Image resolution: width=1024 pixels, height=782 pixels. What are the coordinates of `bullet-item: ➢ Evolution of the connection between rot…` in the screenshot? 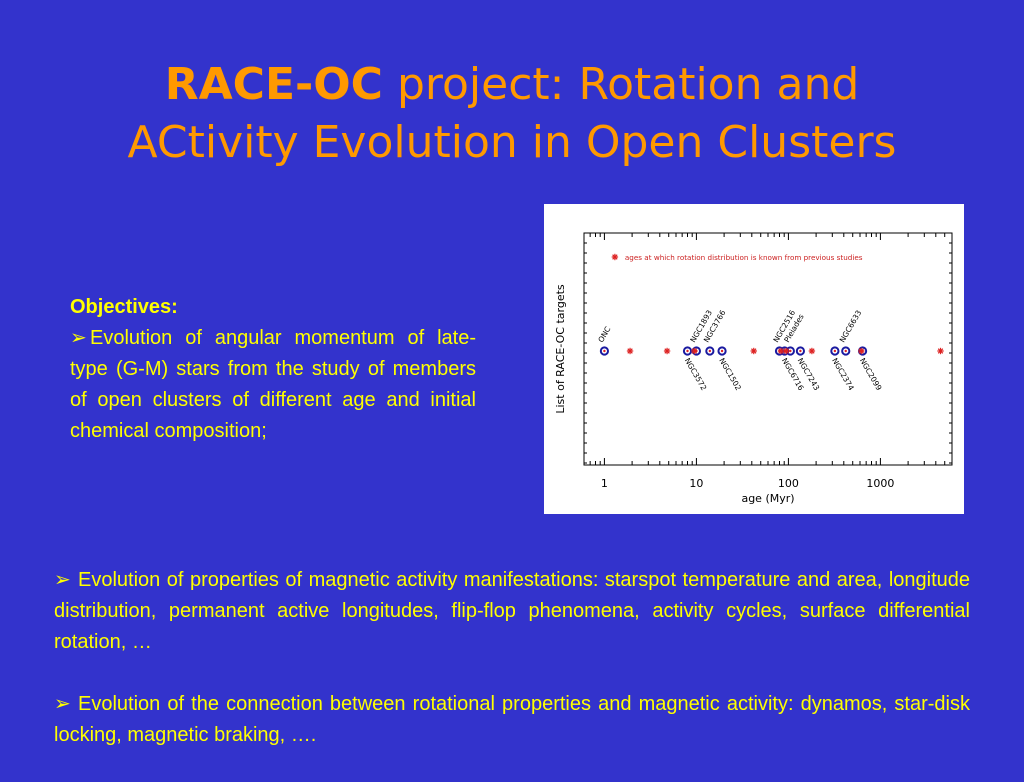 It's located at (512, 720).